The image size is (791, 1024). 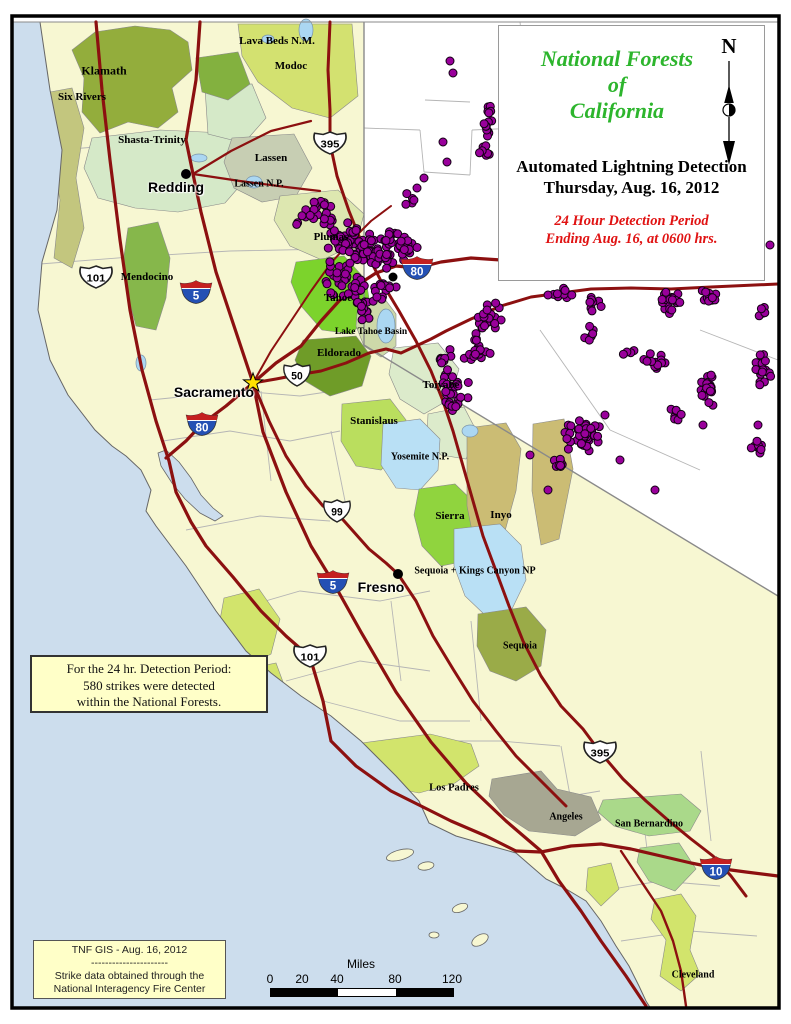 I want to click on city-dot-fresno, so click(x=398, y=574).